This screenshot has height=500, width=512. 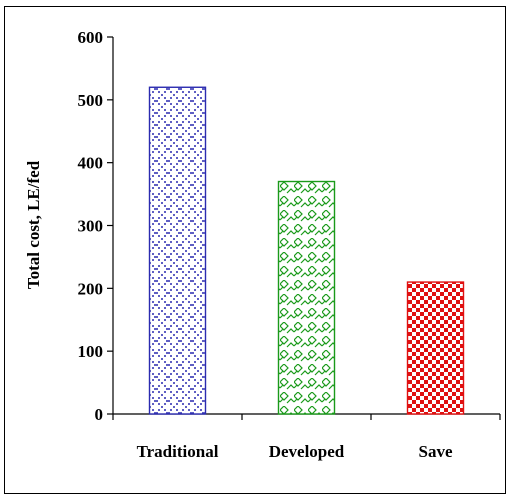 What do you see at coordinates (91, 163) in the screenshot?
I see `y-tick-label: 400` at bounding box center [91, 163].